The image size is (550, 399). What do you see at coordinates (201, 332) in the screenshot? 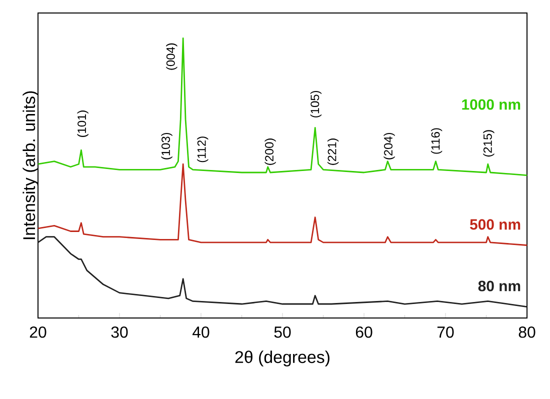
I see `x-tick-label: 40` at bounding box center [201, 332].